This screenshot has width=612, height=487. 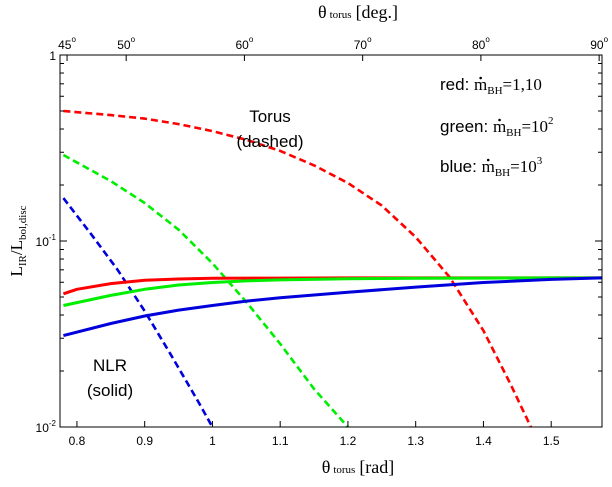 What do you see at coordinates (491, 86) in the screenshot?
I see `legend-entry: red: mBH=1,10` at bounding box center [491, 86].